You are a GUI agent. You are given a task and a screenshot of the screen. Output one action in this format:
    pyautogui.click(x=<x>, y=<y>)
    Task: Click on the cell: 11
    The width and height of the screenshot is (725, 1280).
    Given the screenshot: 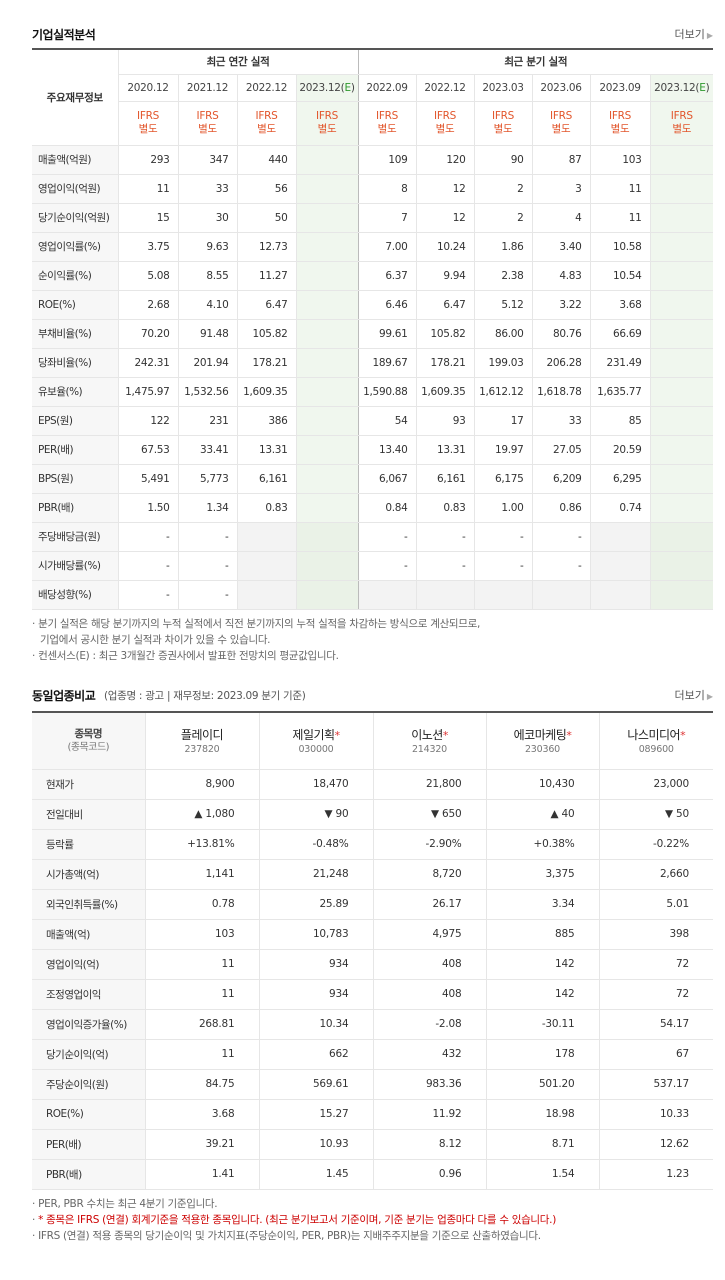 What is the action you would take?
    pyautogui.click(x=201, y=994)
    